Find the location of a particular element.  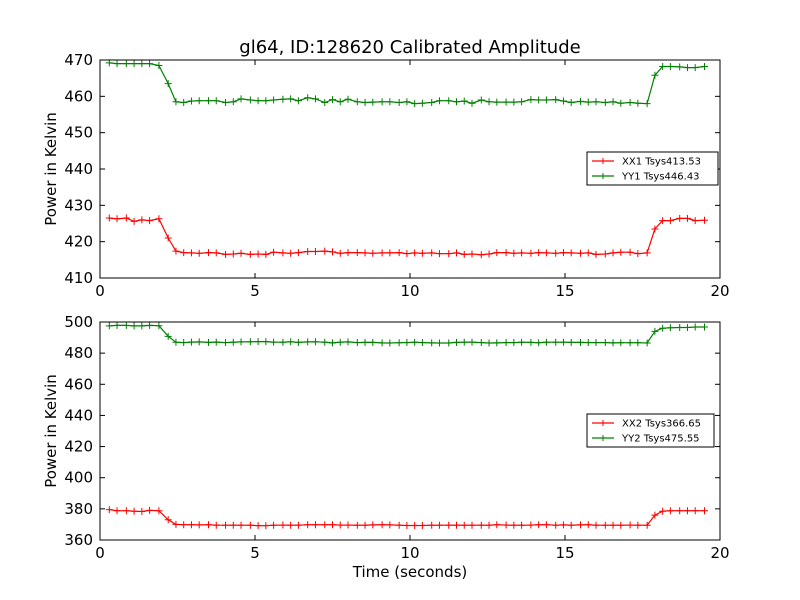

legend-item: XX1 Tsys413.53 is located at coordinates (646, 162).